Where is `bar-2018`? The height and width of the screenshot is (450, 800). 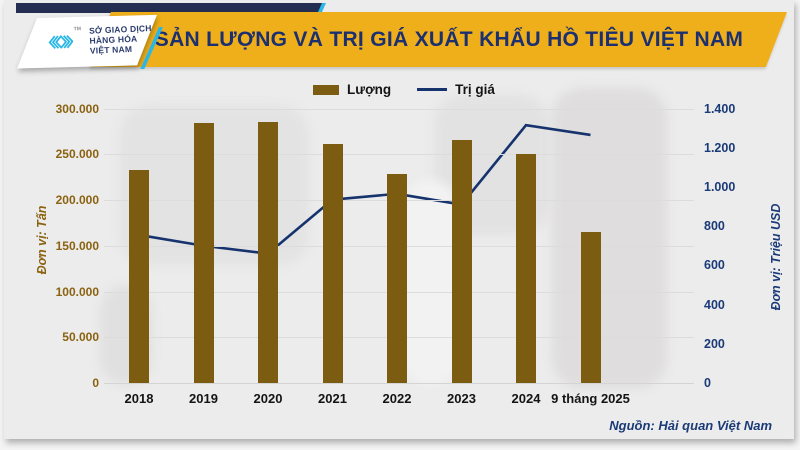 bar-2018 is located at coordinates (139, 276).